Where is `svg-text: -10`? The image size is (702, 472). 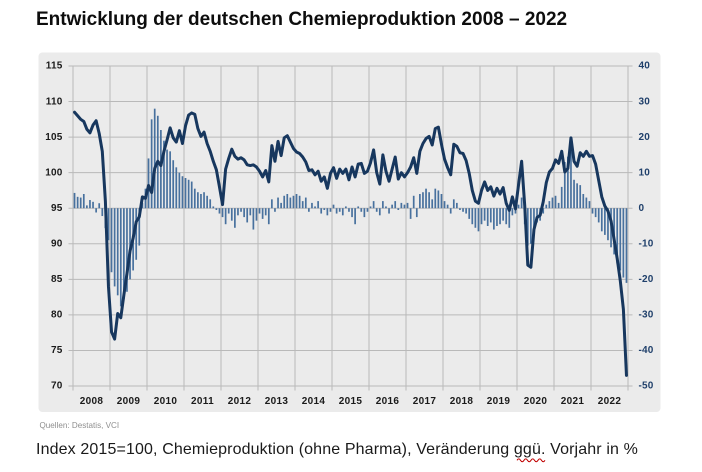
svg-text: -10 is located at coordinates (646, 243).